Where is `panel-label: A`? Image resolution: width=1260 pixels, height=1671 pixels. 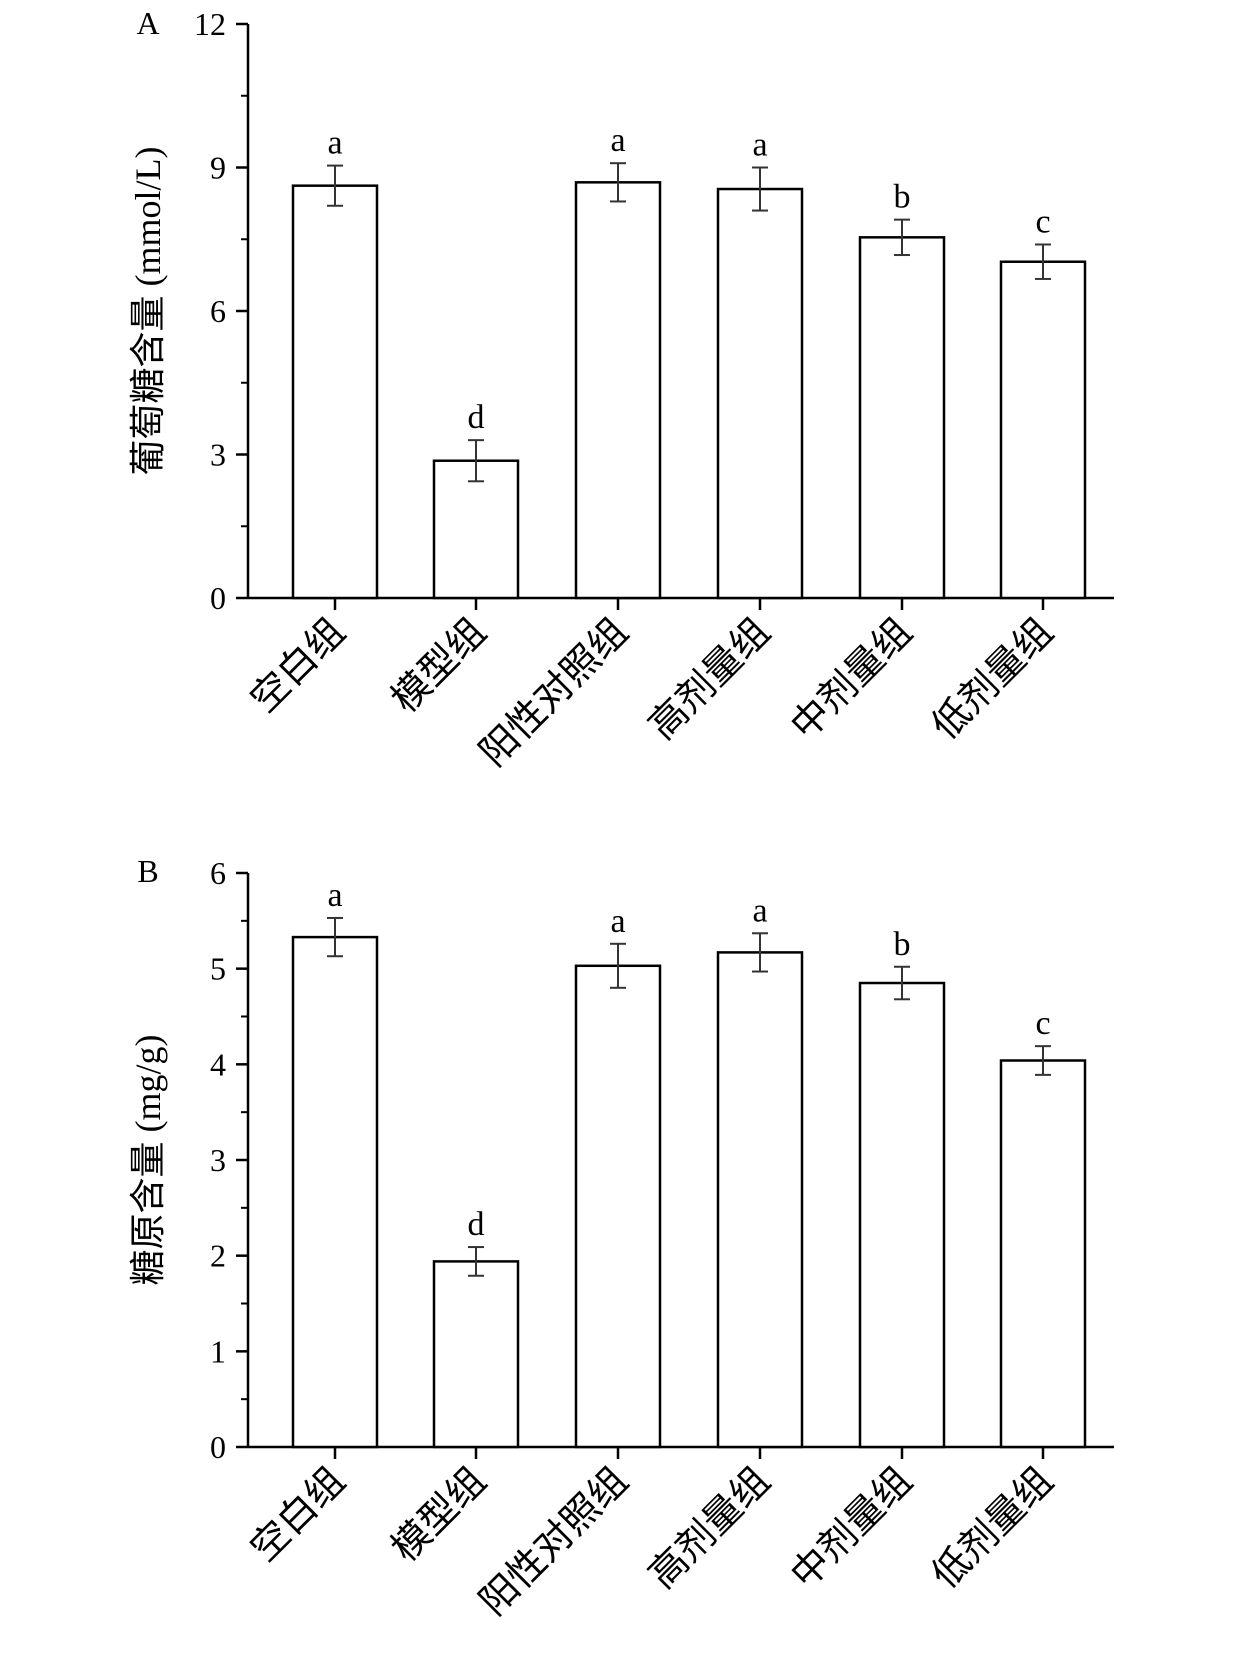 panel-label: A is located at coordinates (147, 23).